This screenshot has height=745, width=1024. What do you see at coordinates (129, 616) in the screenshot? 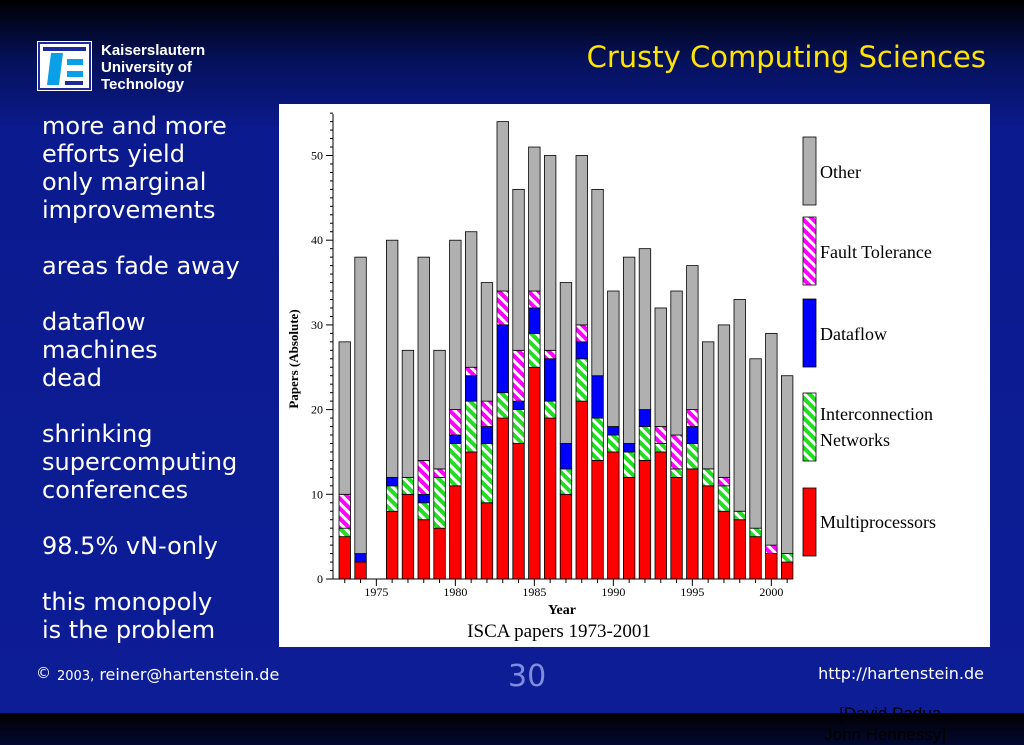
I see `bullet-item: this monopoly is the problem` at bounding box center [129, 616].